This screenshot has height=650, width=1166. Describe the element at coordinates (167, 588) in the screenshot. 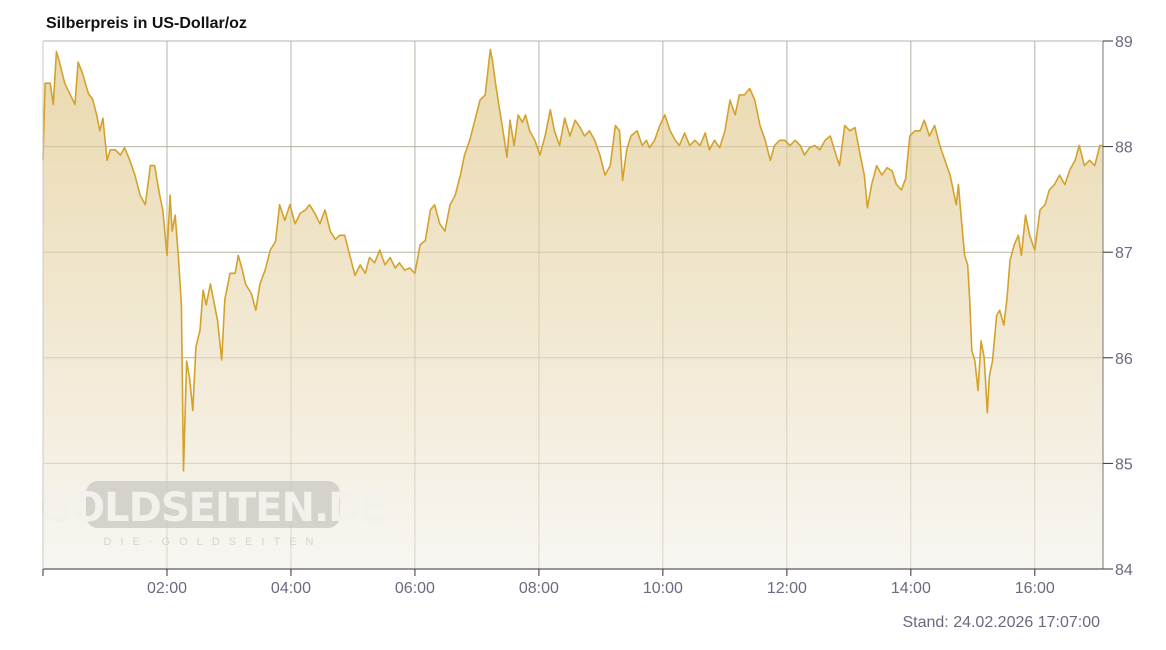

I see `x-tick-label: 02:00` at that location.